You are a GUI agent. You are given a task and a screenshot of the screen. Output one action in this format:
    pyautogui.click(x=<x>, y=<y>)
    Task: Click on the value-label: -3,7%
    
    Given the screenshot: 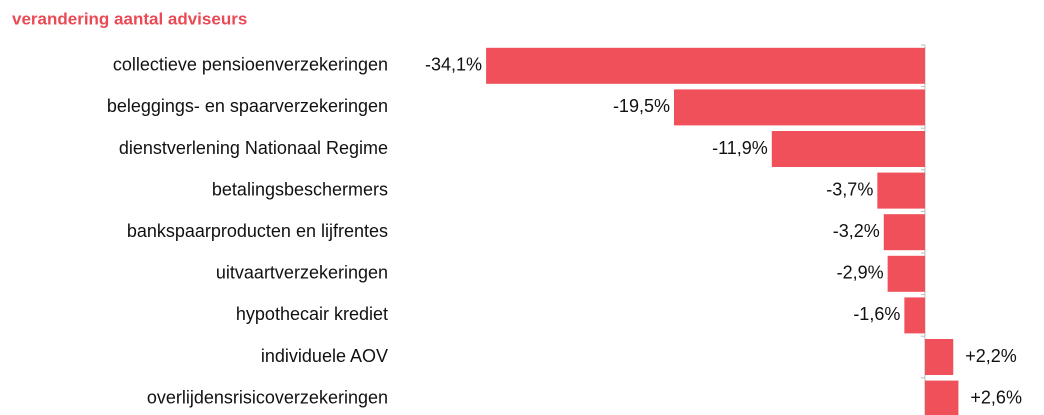 What is the action you would take?
    pyautogui.click(x=849, y=189)
    